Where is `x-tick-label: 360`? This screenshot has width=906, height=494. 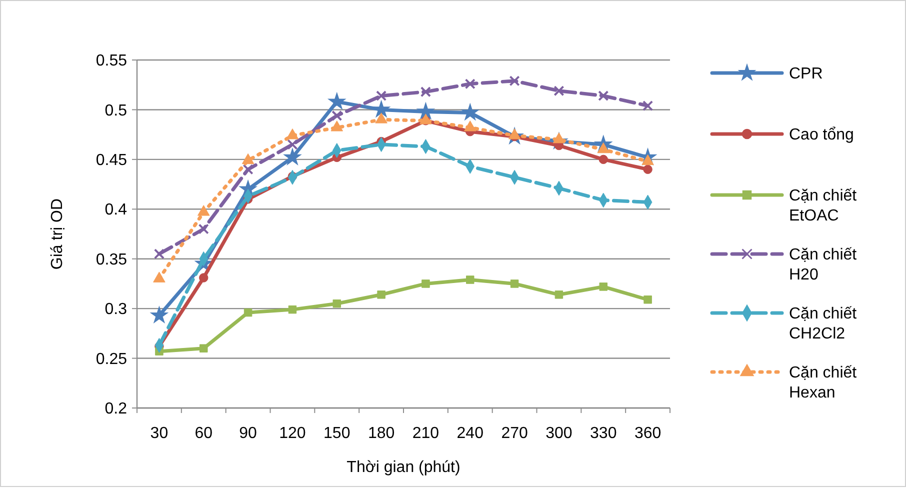
x-tick-label: 360 is located at coordinates (648, 433).